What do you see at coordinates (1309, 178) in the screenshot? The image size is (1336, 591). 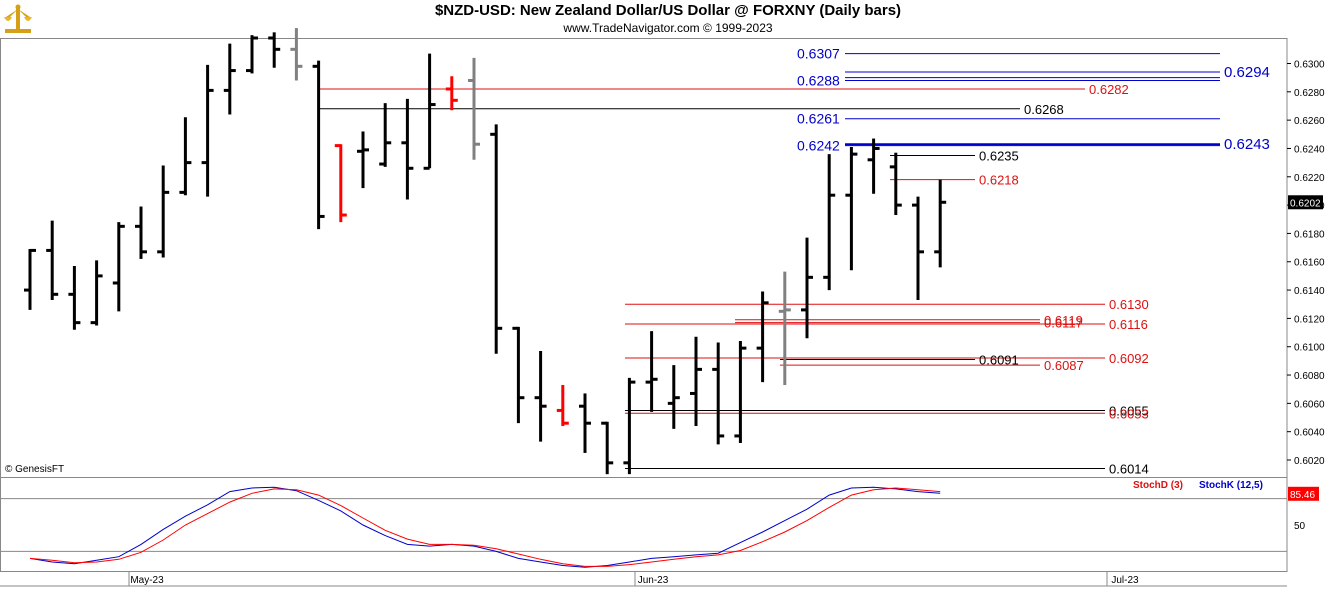 I see `price-tick-label: 0.6220` at bounding box center [1309, 178].